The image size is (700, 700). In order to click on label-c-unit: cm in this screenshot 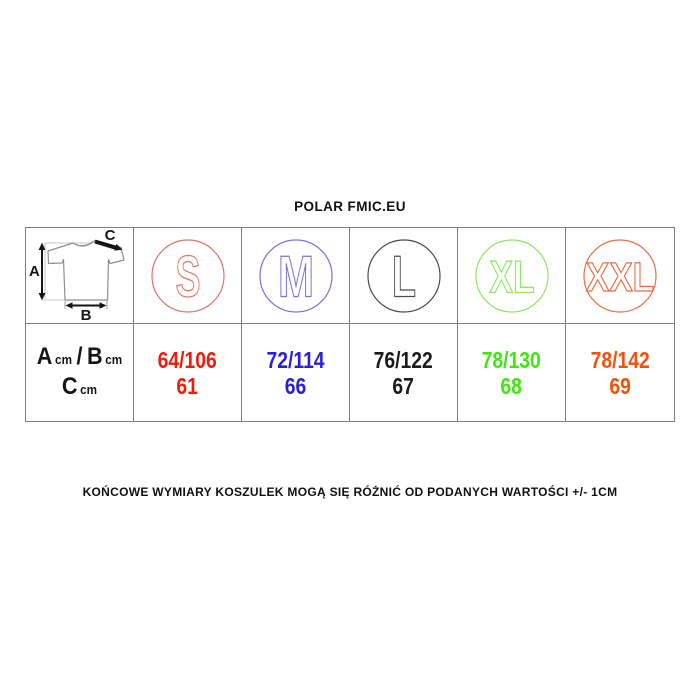, I will do `click(89, 389)`.